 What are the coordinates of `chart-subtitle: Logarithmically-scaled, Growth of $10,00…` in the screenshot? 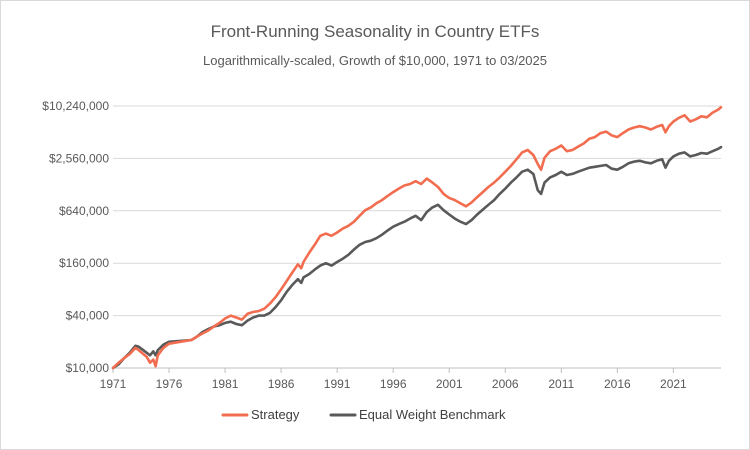 It's located at (375, 60).